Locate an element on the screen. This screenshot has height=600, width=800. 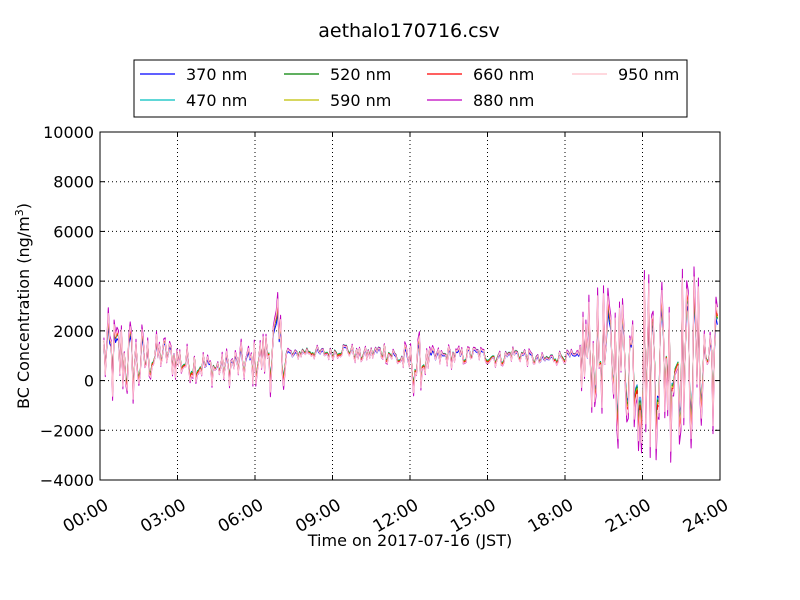
x-tick-label: 24:00 is located at coordinates (706, 516).